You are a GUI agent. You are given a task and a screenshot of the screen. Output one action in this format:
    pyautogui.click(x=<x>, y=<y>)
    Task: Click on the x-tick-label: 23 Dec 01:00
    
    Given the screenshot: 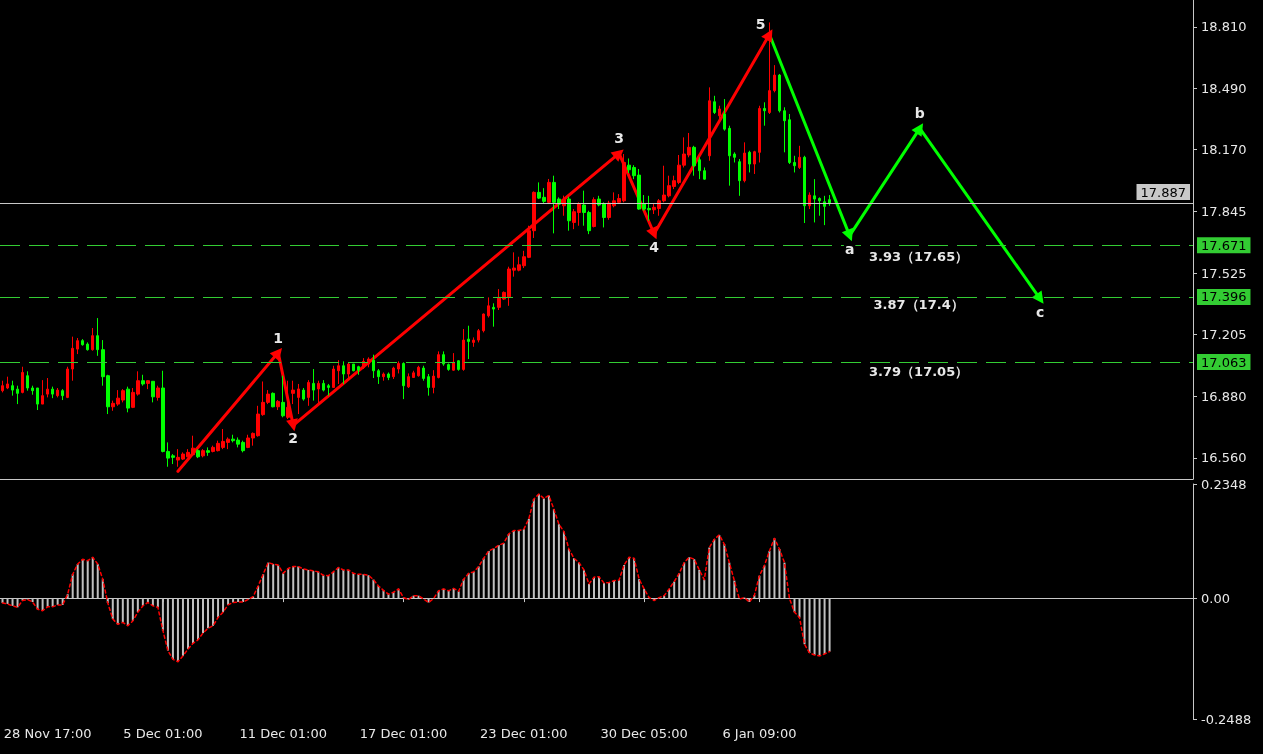 What is the action you would take?
    pyautogui.click(x=524, y=733)
    